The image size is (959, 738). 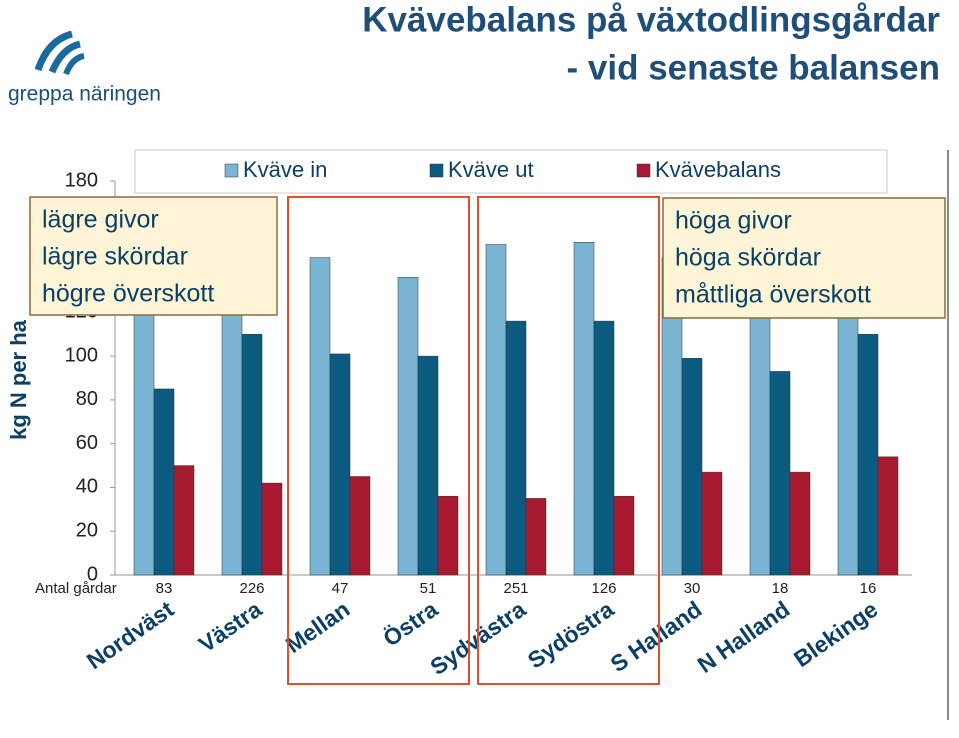 I want to click on legend, so click(x=511, y=171).